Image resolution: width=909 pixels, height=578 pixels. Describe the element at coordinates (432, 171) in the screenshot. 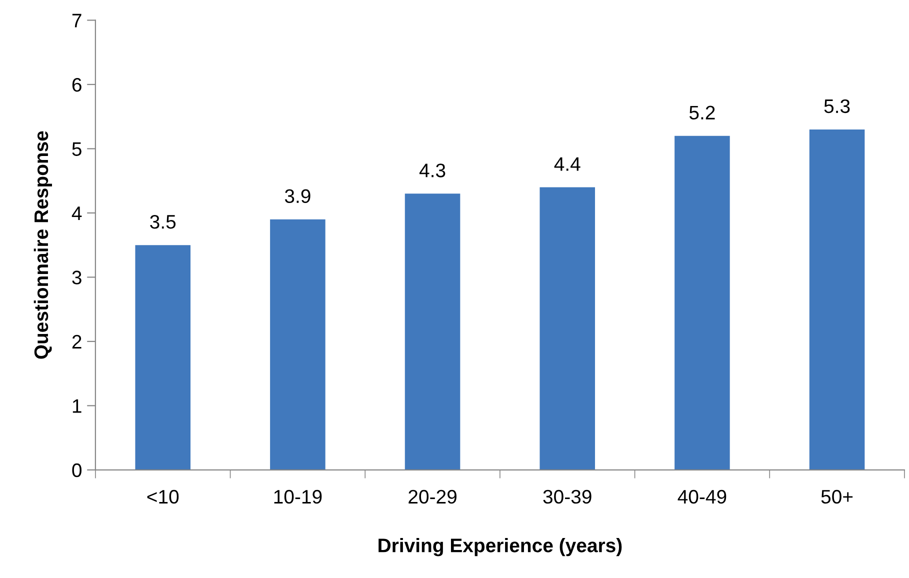

I see `data-label: 4.3` at that location.